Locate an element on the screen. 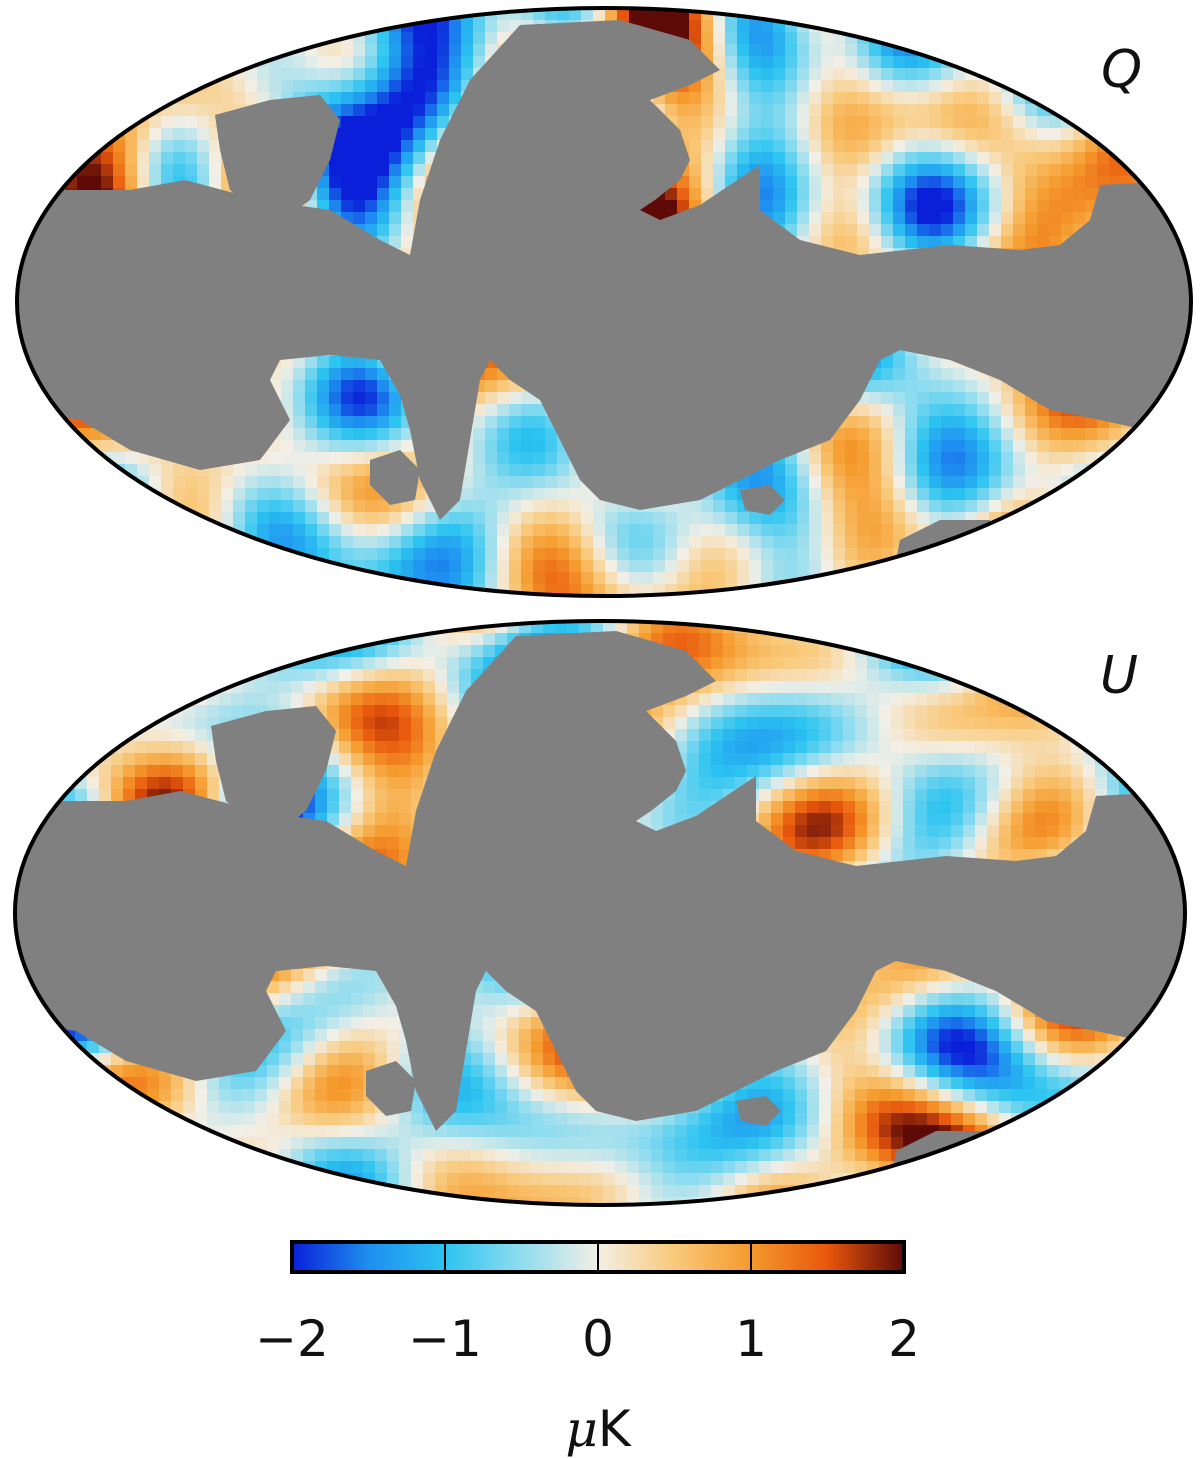  colorbar-tick-label: 1 is located at coordinates (751, 1339).